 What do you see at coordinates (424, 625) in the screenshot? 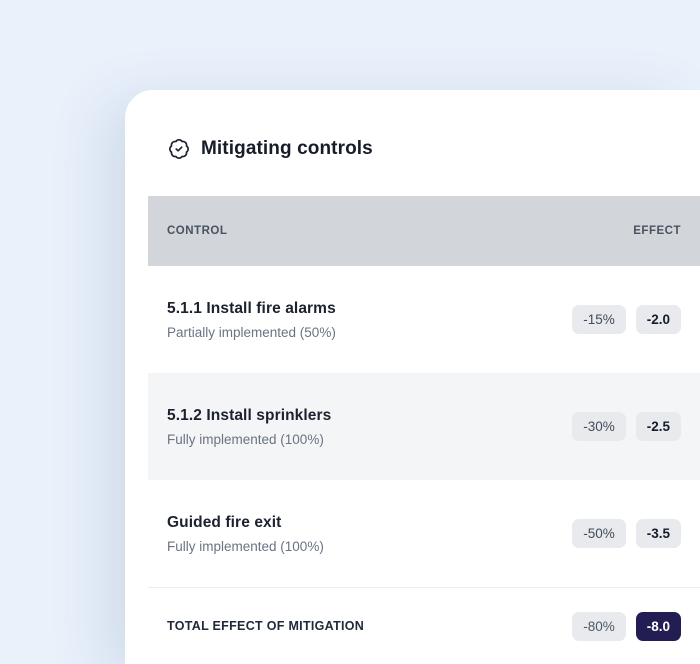
I see `total-row: TOTAL EFFECT OF MITIGATION -80% -8.0` at bounding box center [424, 625].